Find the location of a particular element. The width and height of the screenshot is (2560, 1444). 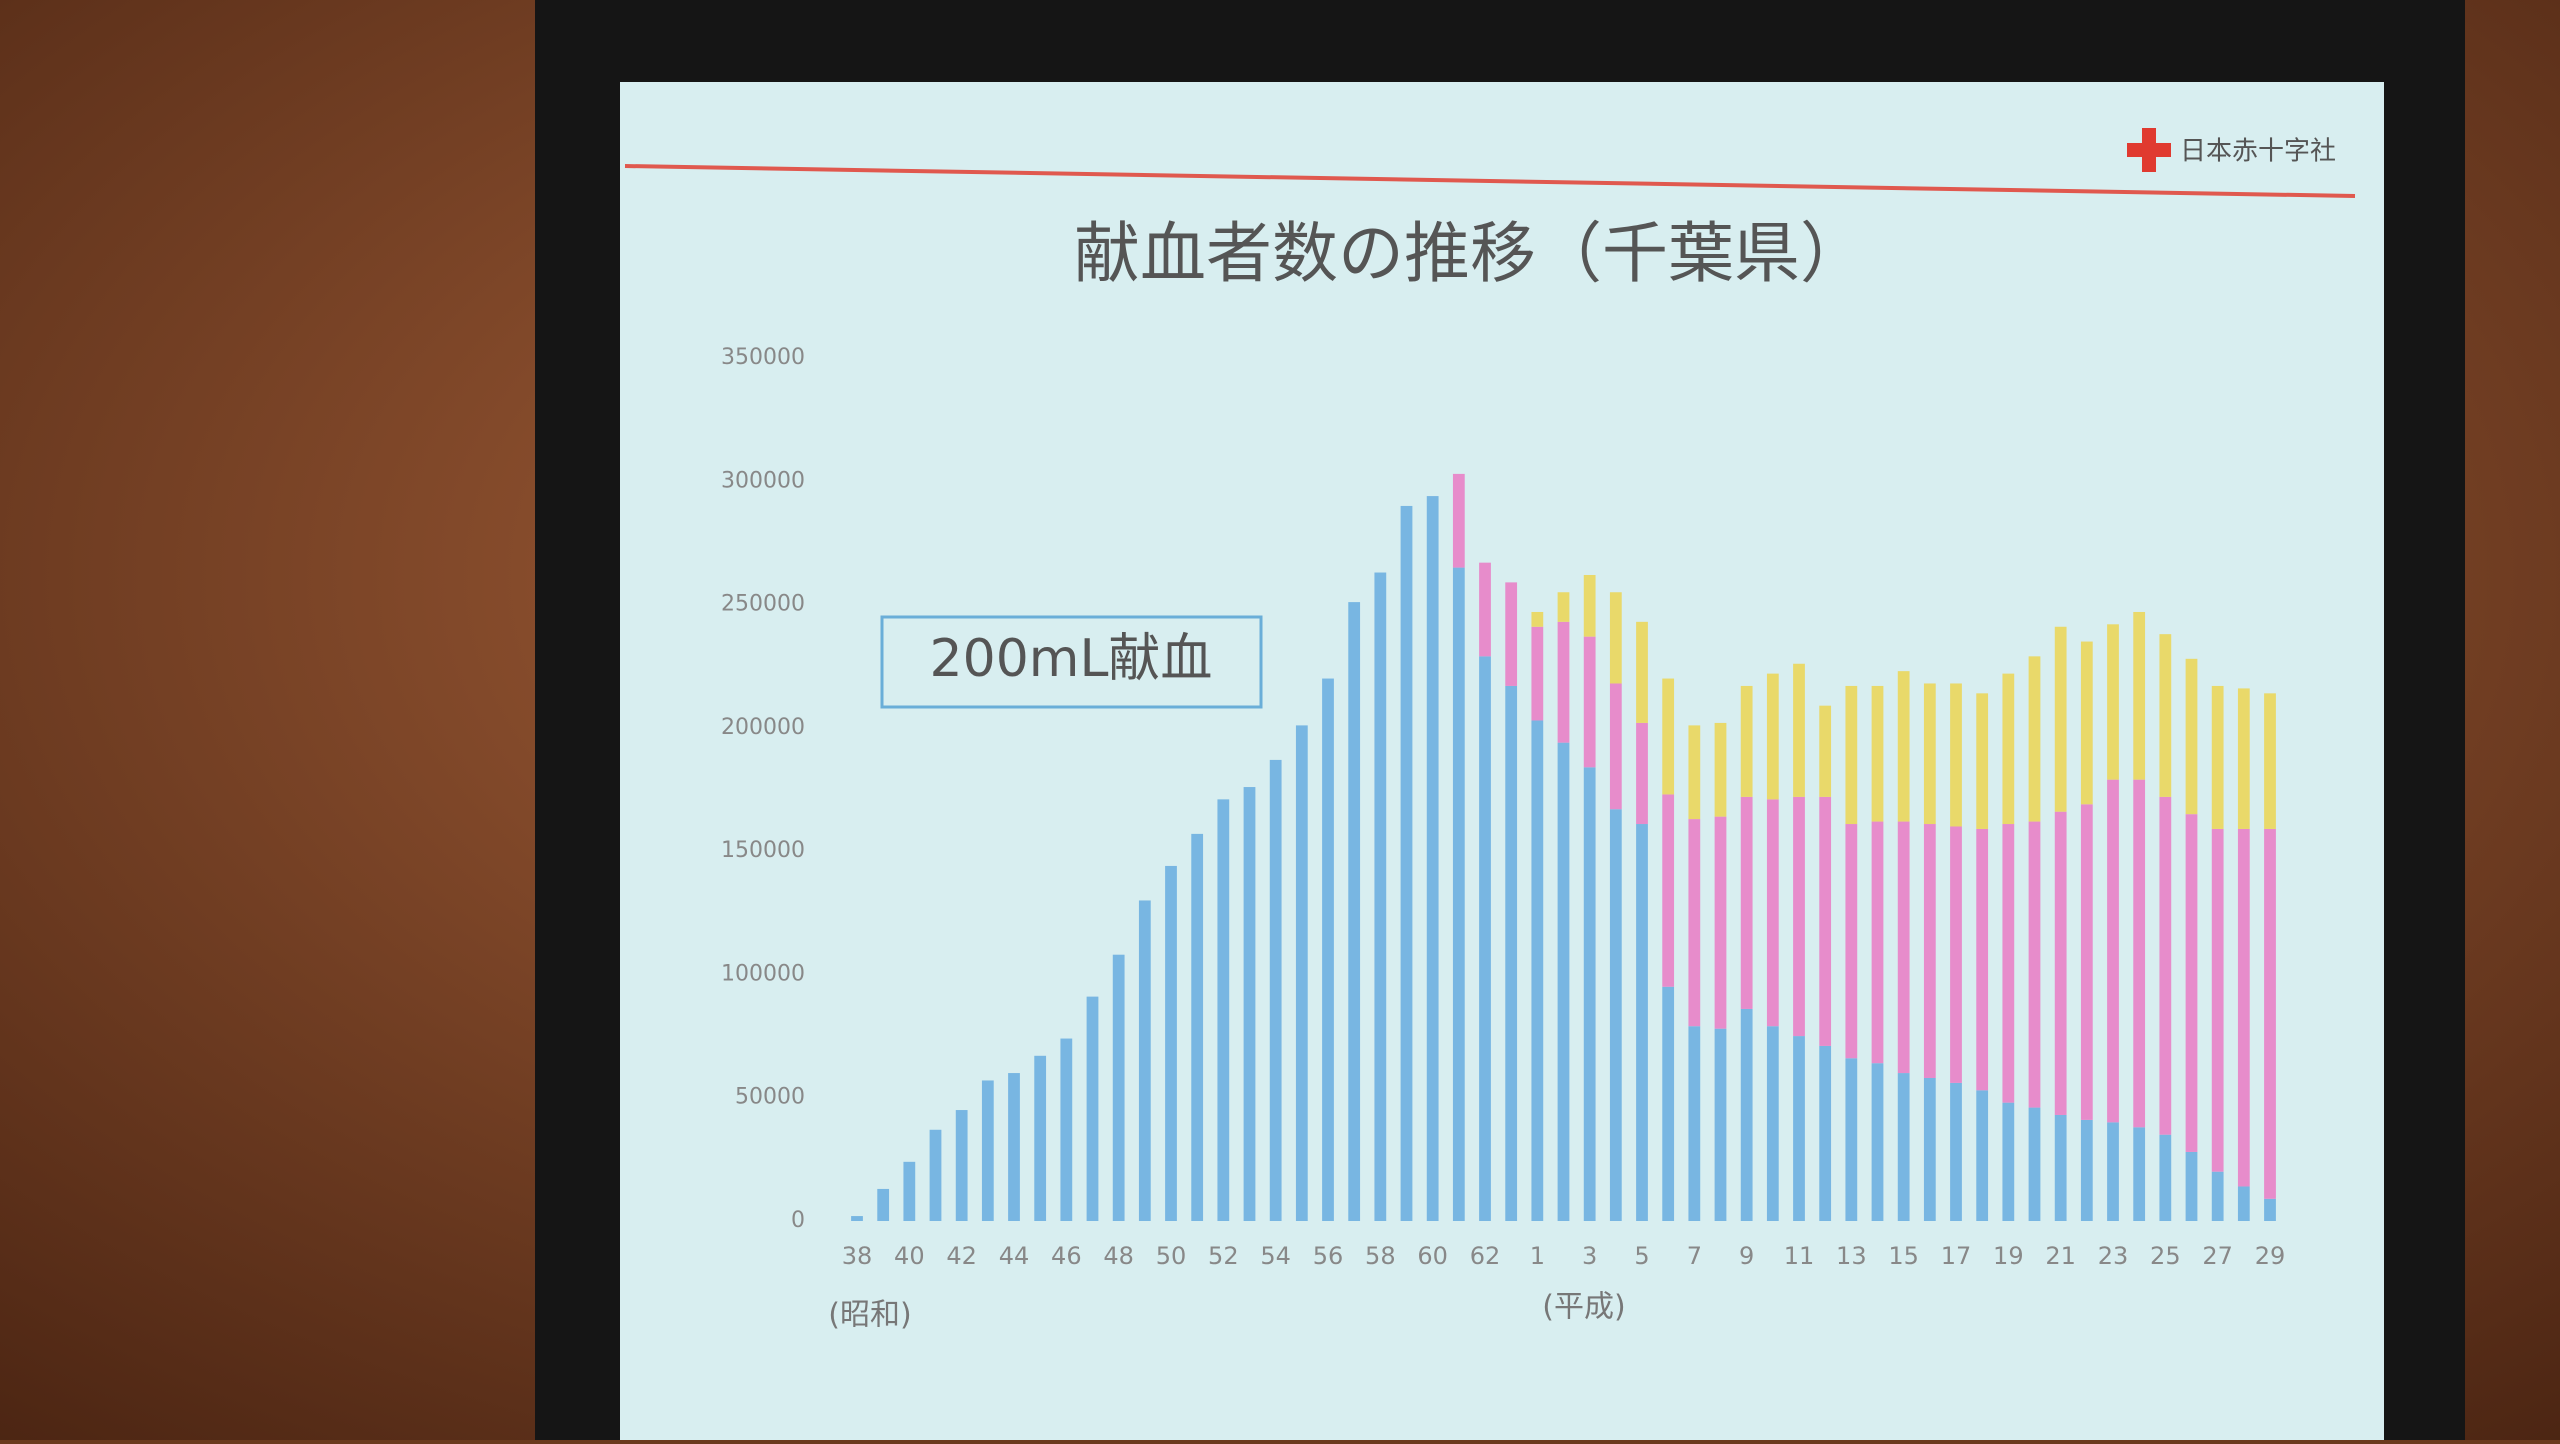

x-tick-label: 27 is located at coordinates (2217, 1256).